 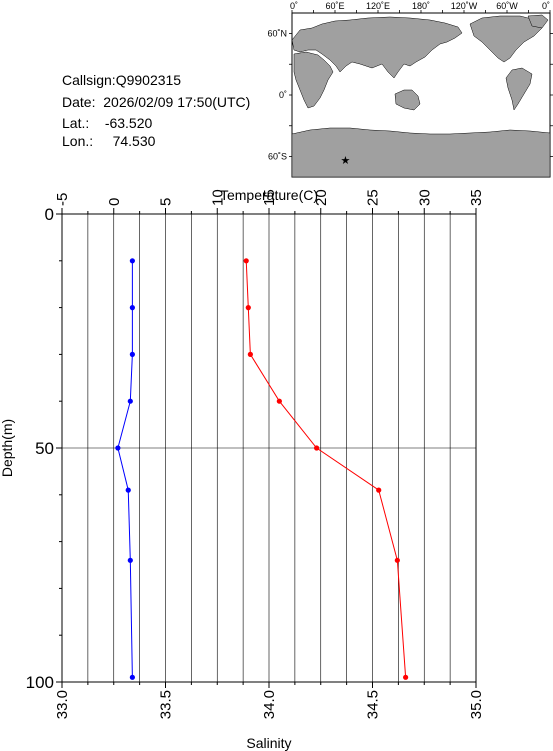 What do you see at coordinates (373, 704) in the screenshot?
I see `salinity-tick-label: 34.5` at bounding box center [373, 704].